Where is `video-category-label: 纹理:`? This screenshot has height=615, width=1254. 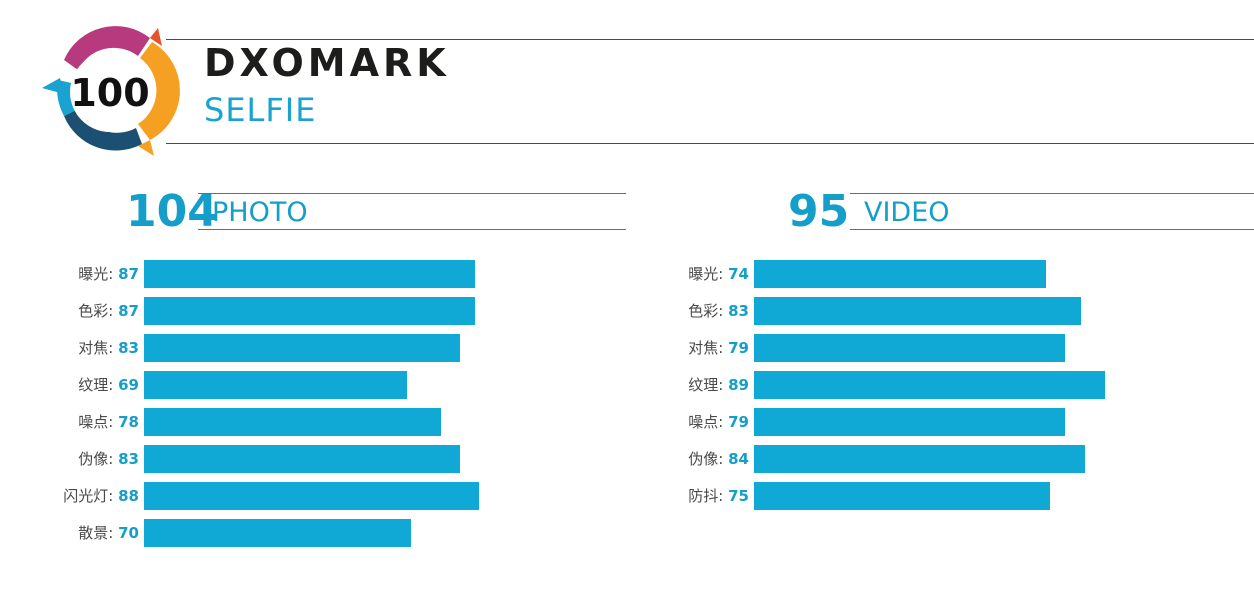 video-category-label: 纹理: is located at coordinates (708, 385).